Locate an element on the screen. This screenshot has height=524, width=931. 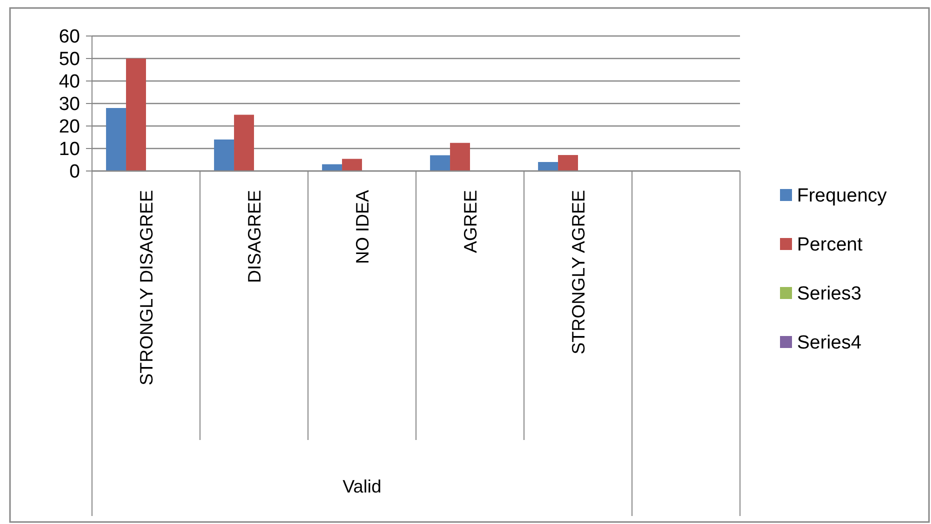
x-tick-label: STRONGLY AGREE is located at coordinates (578, 272).